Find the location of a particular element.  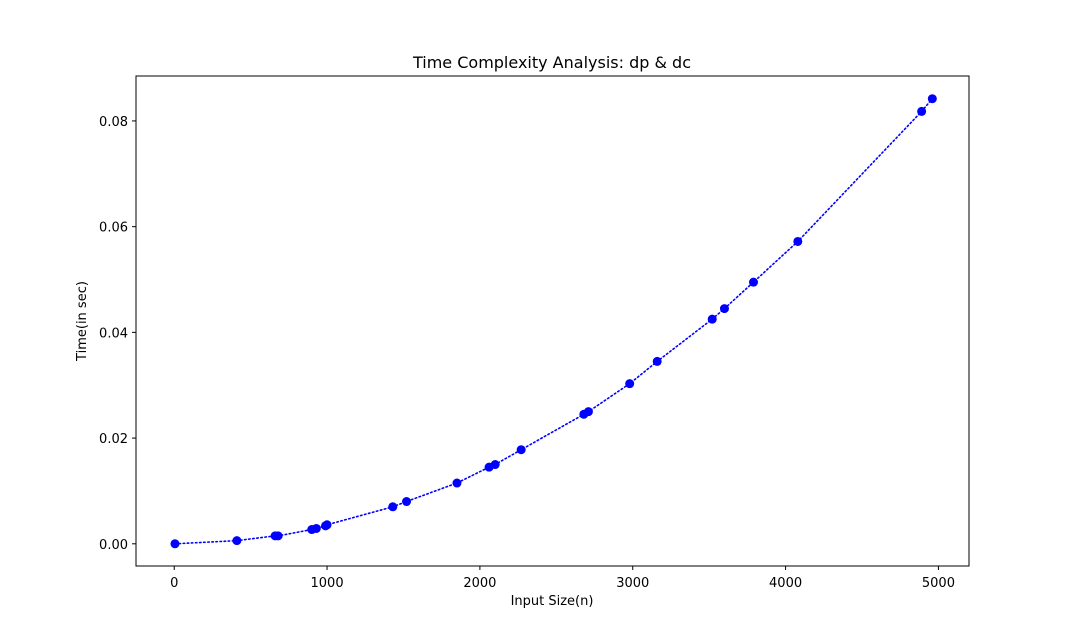

y-tick-label: 0.04 is located at coordinates (113, 333).